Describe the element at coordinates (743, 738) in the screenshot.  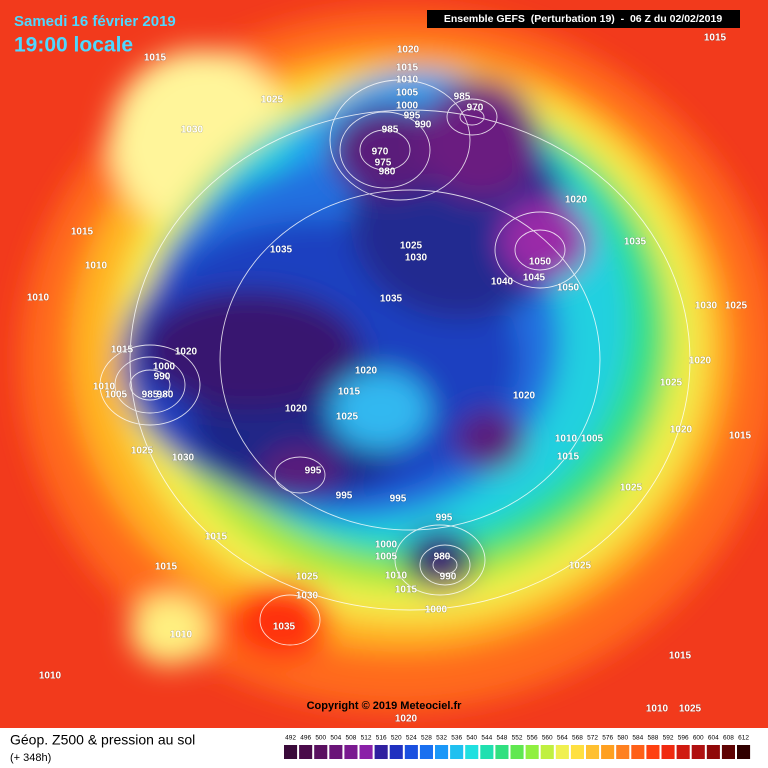
I see `scale-label: 612` at that location.